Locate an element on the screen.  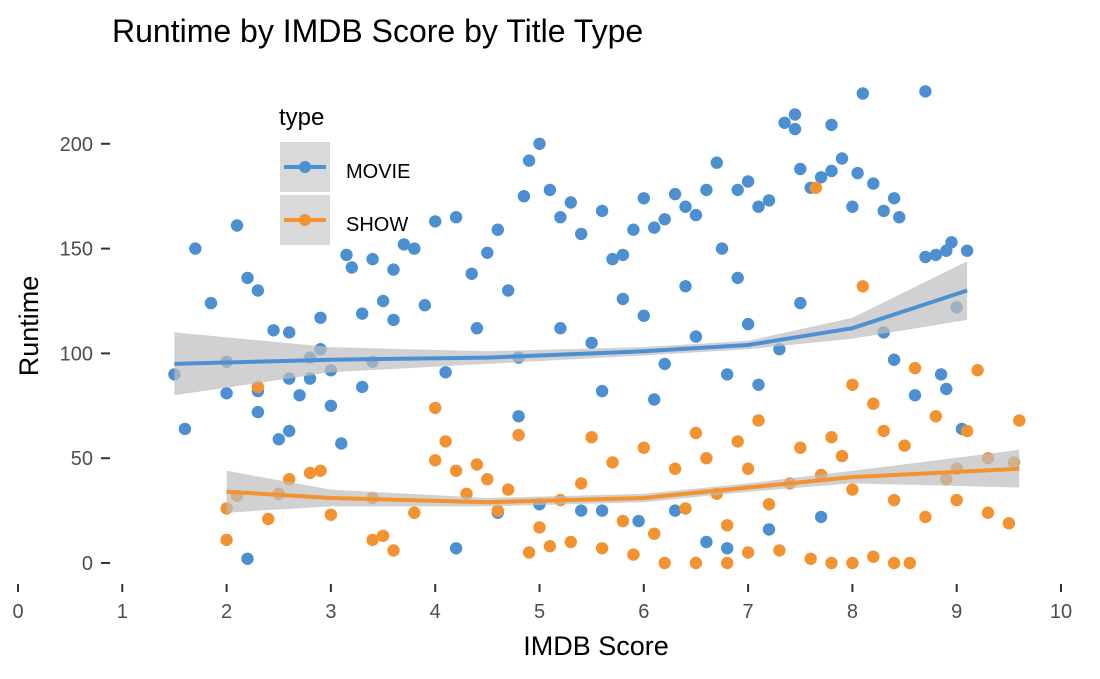
confidence-band-movie is located at coordinates (571, 328).